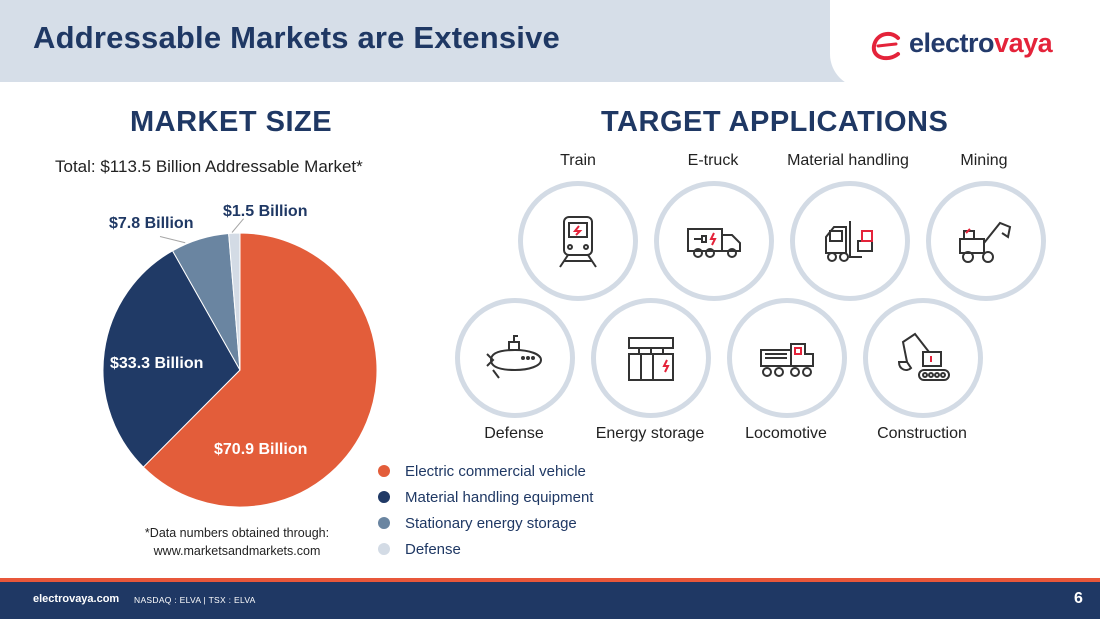 This screenshot has width=1100, height=619. I want to click on app-circle-defense, so click(515, 358).